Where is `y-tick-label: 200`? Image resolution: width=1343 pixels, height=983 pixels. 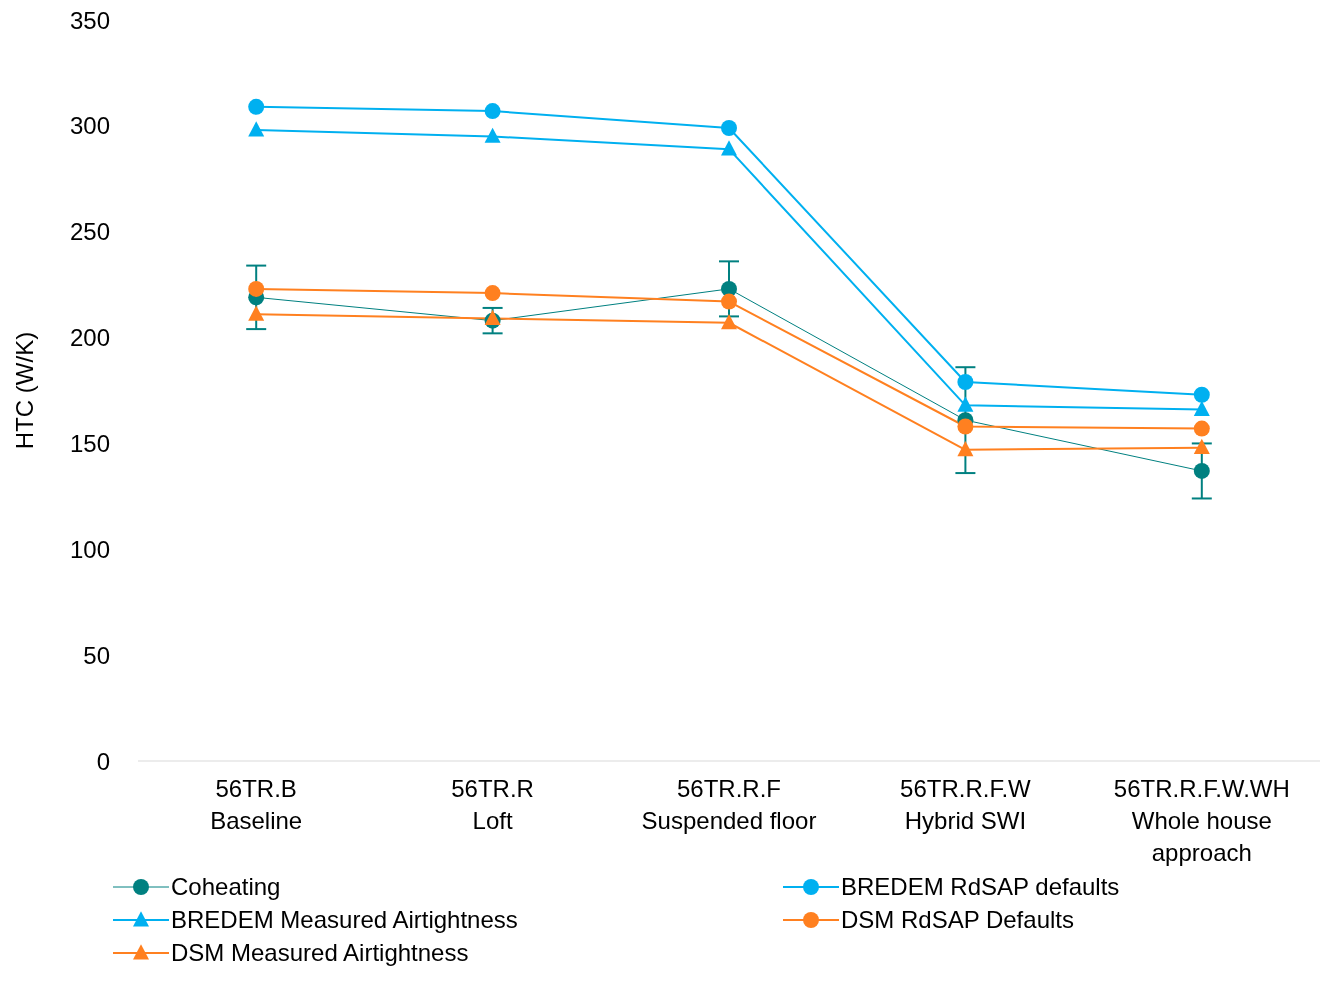 y-tick-label: 200 is located at coordinates (89, 338).